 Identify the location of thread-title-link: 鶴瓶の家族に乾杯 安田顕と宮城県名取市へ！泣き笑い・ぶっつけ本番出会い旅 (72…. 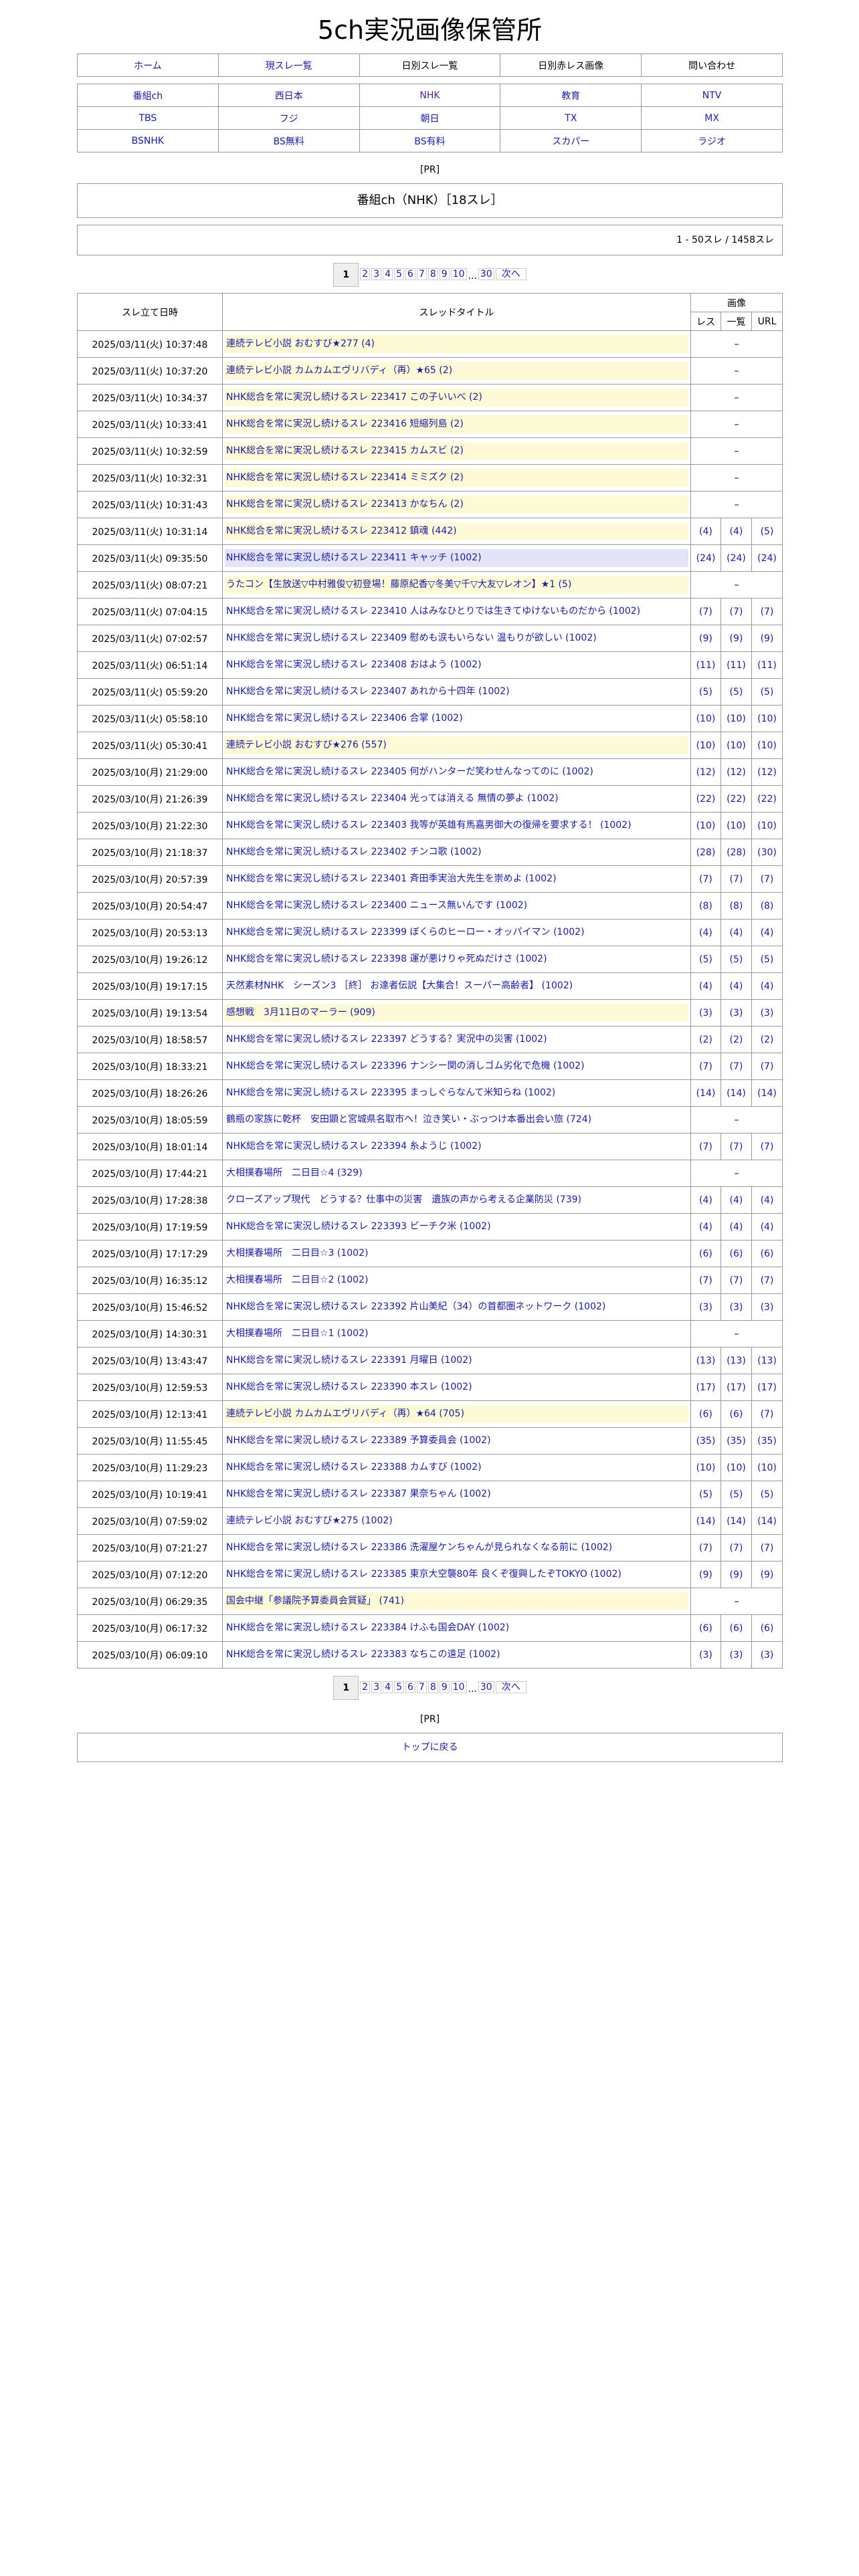
(409, 1119).